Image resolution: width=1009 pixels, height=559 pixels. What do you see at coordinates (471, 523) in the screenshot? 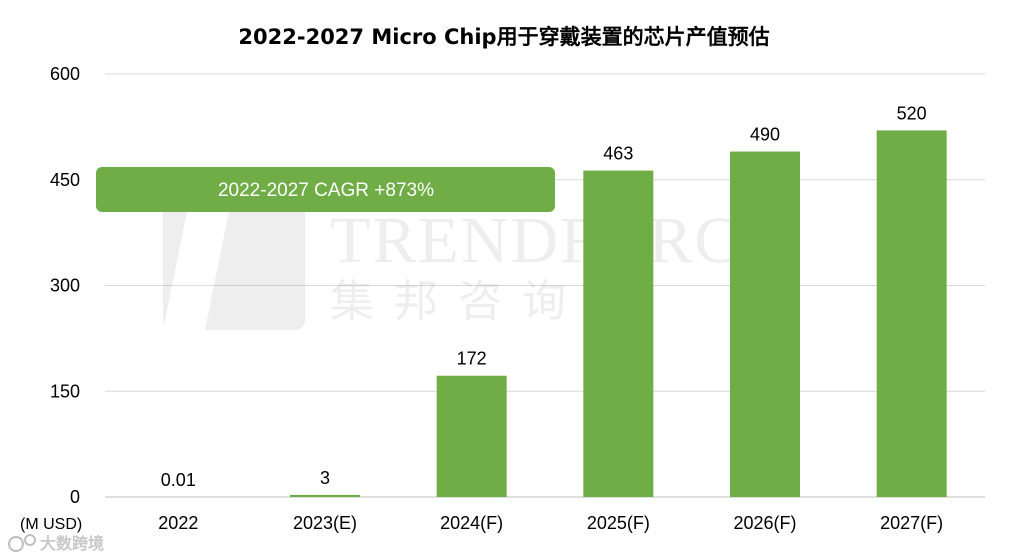
I see `x-tick-label: 2024(F)` at bounding box center [471, 523].